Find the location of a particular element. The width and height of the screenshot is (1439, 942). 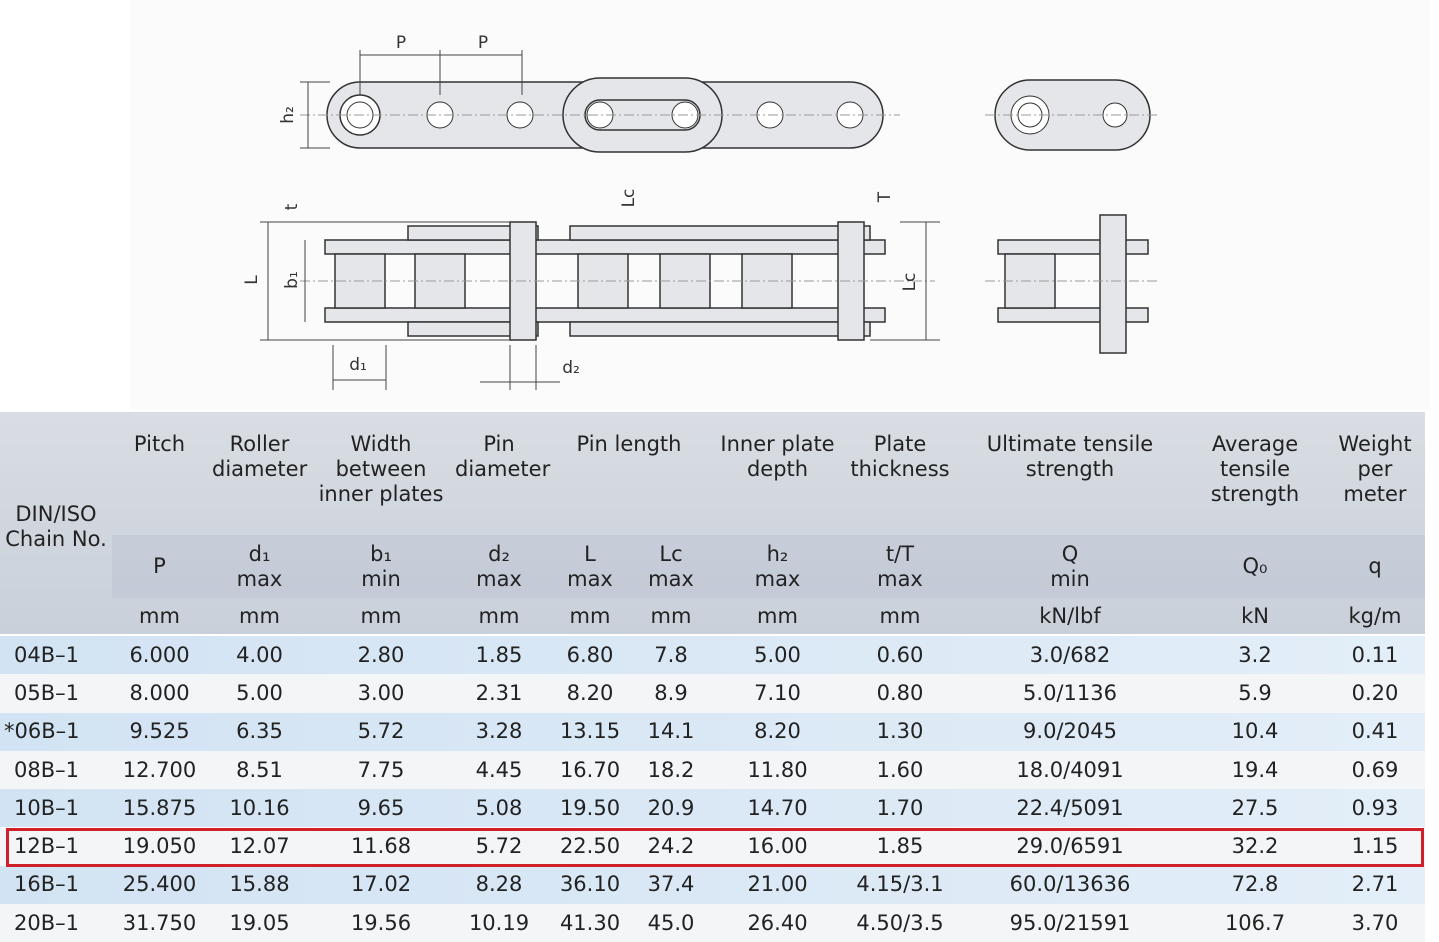

header-text: Inner plate depth is located at coordinates (777, 456).